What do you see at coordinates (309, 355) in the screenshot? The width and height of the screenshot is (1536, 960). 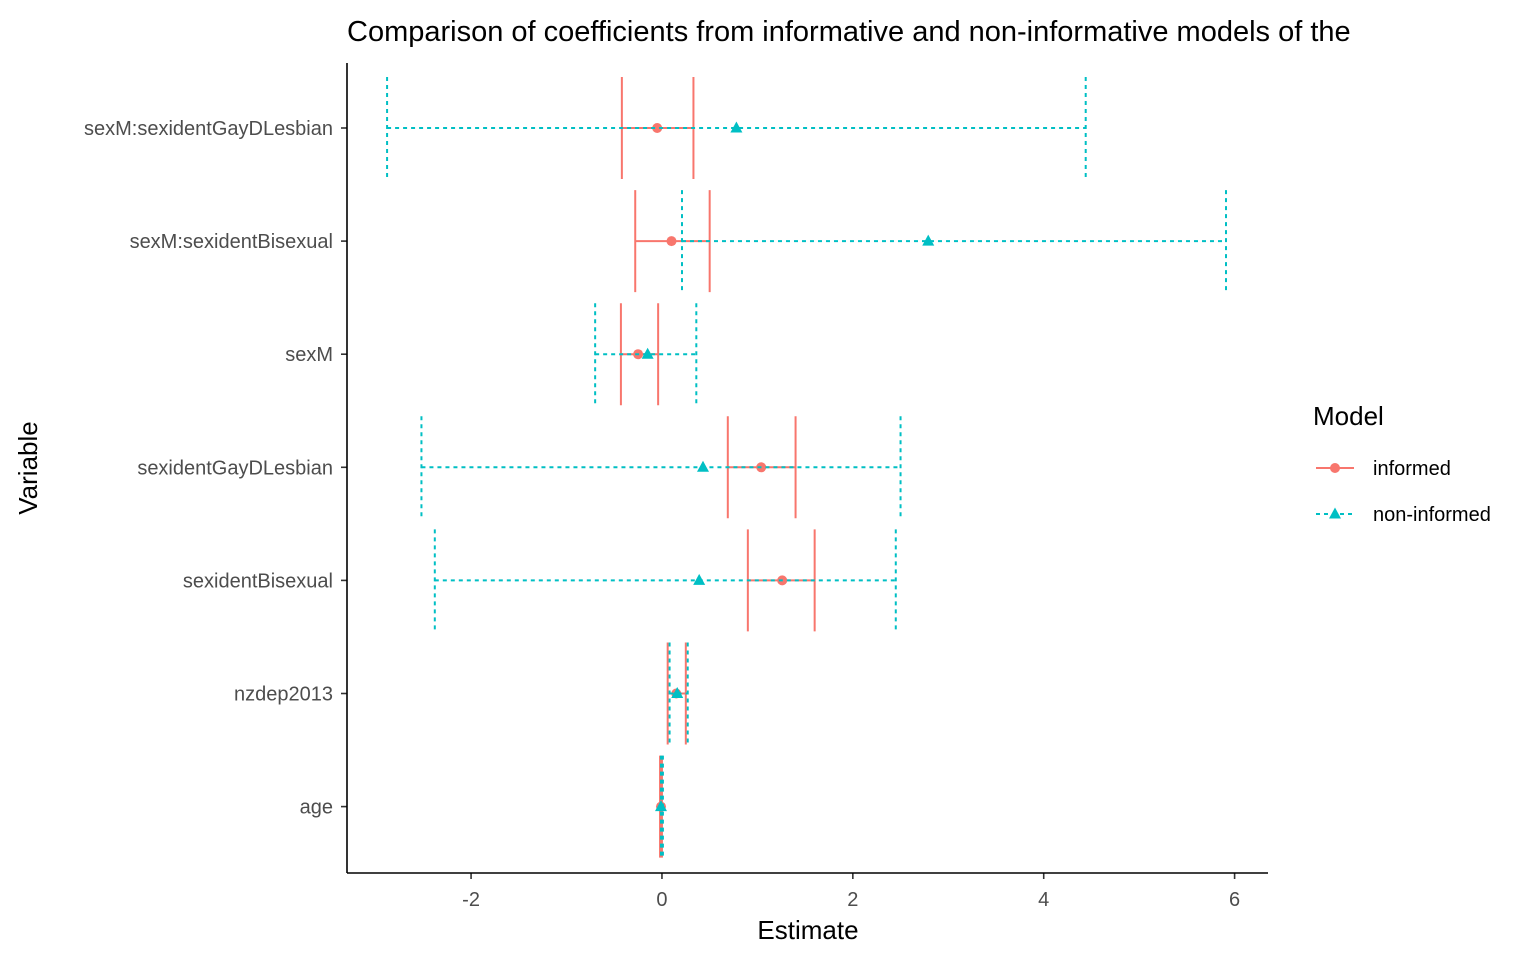 I see `y-tick-label: sexM` at bounding box center [309, 355].